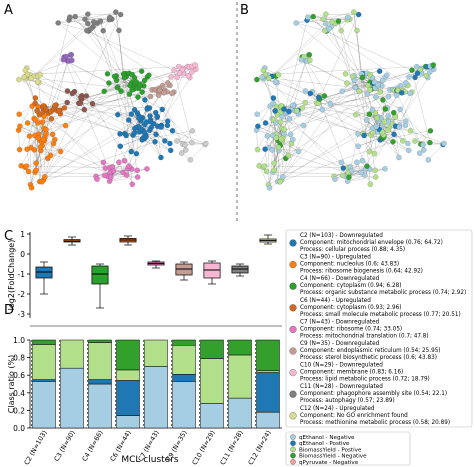 This screenshot has height=467, width=474. What do you see at coordinates (19, 340) in the screenshot?
I see `bar-y-tick-label: 1.0` at bounding box center [19, 340].